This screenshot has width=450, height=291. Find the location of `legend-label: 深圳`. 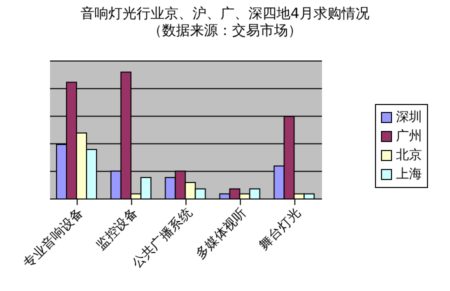

legend-label: 深圳 is located at coordinates (409, 117).